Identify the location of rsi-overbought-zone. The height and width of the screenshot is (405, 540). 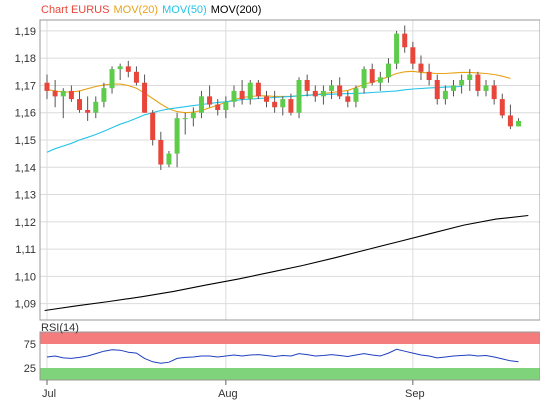
(290, 338).